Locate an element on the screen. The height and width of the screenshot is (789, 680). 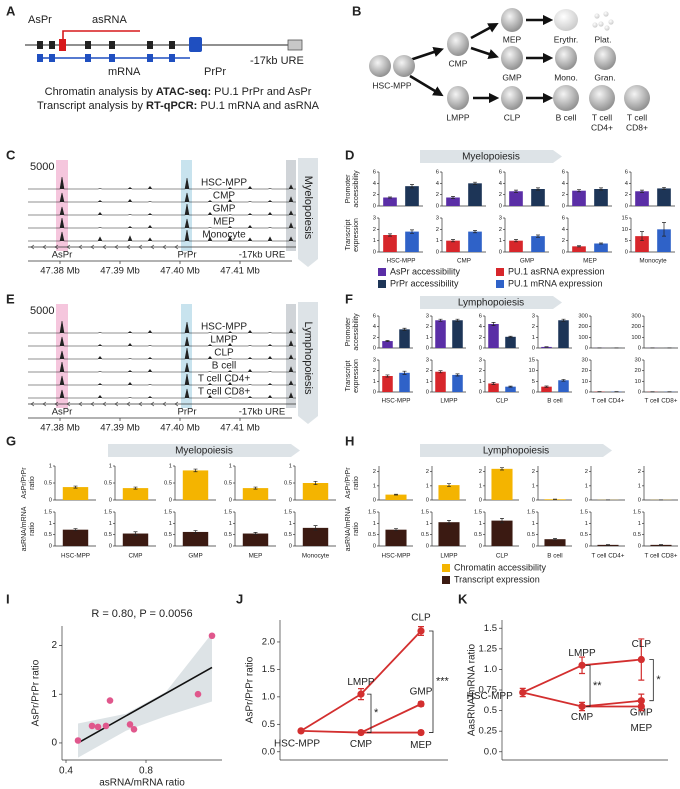
panel-label: G is located at coordinates (11, 440).